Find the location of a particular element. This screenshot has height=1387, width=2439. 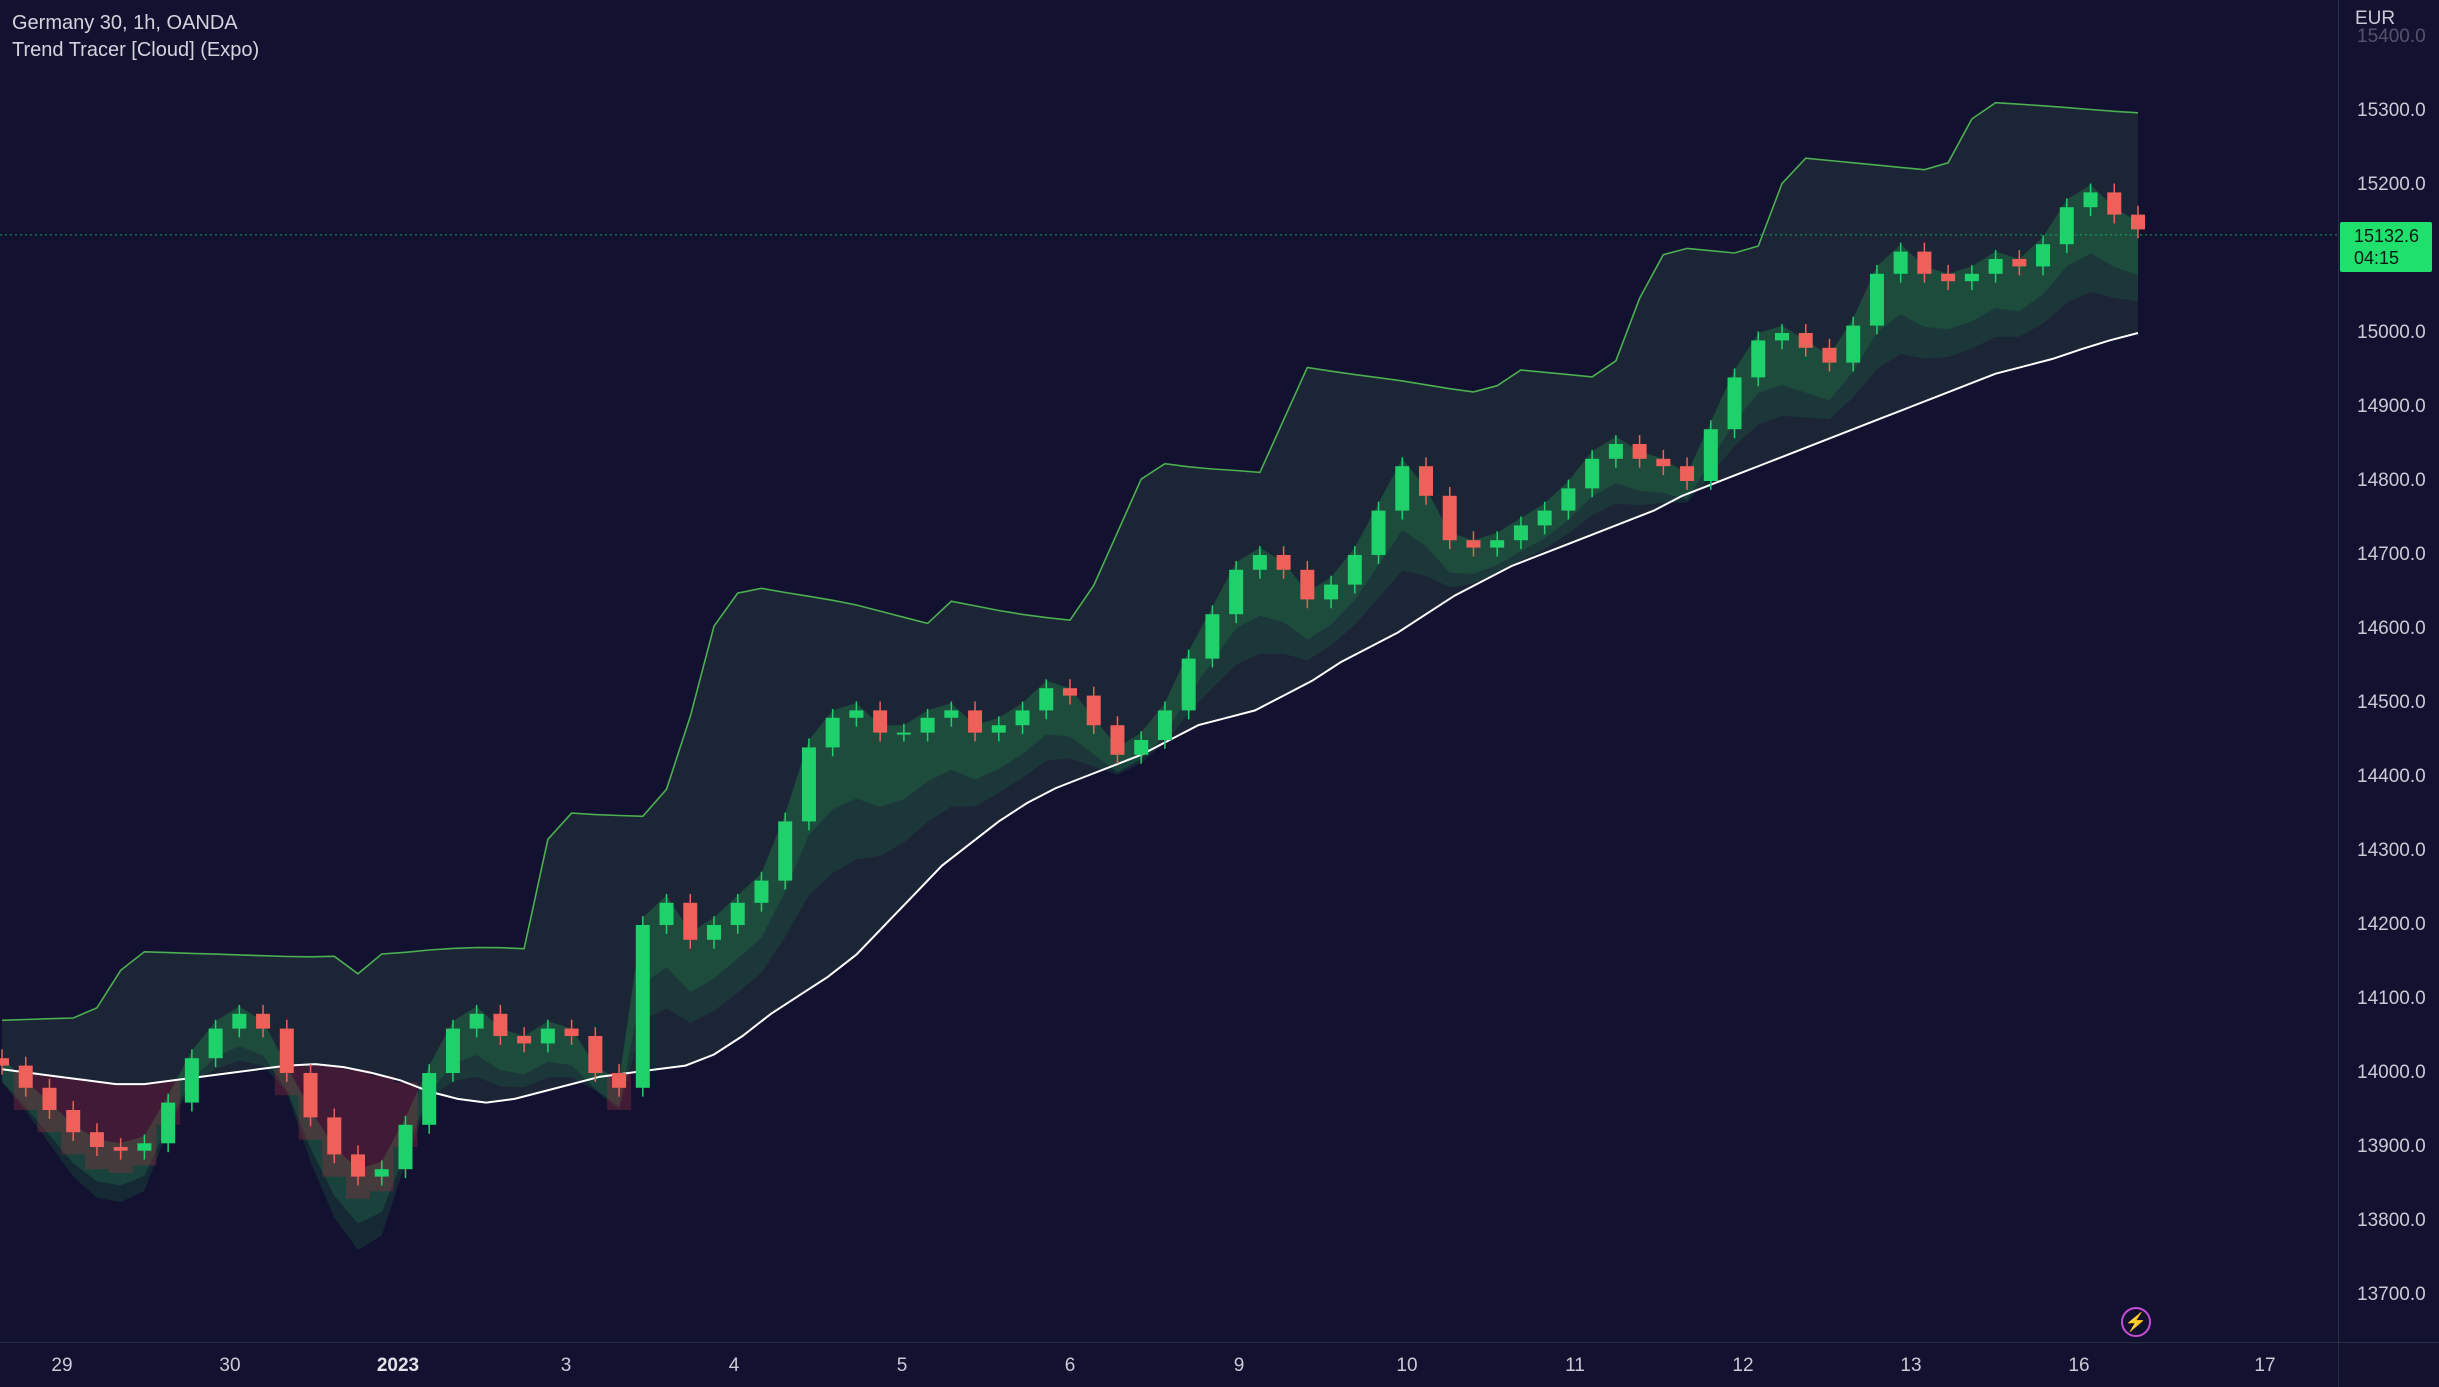

time-tick: 30 is located at coordinates (230, 1365).